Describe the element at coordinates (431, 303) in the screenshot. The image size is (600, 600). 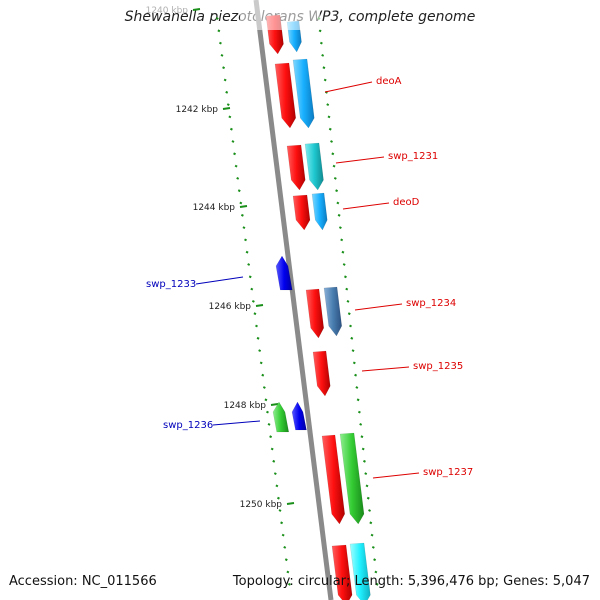
I see `gene-label: swp_1234` at that location.